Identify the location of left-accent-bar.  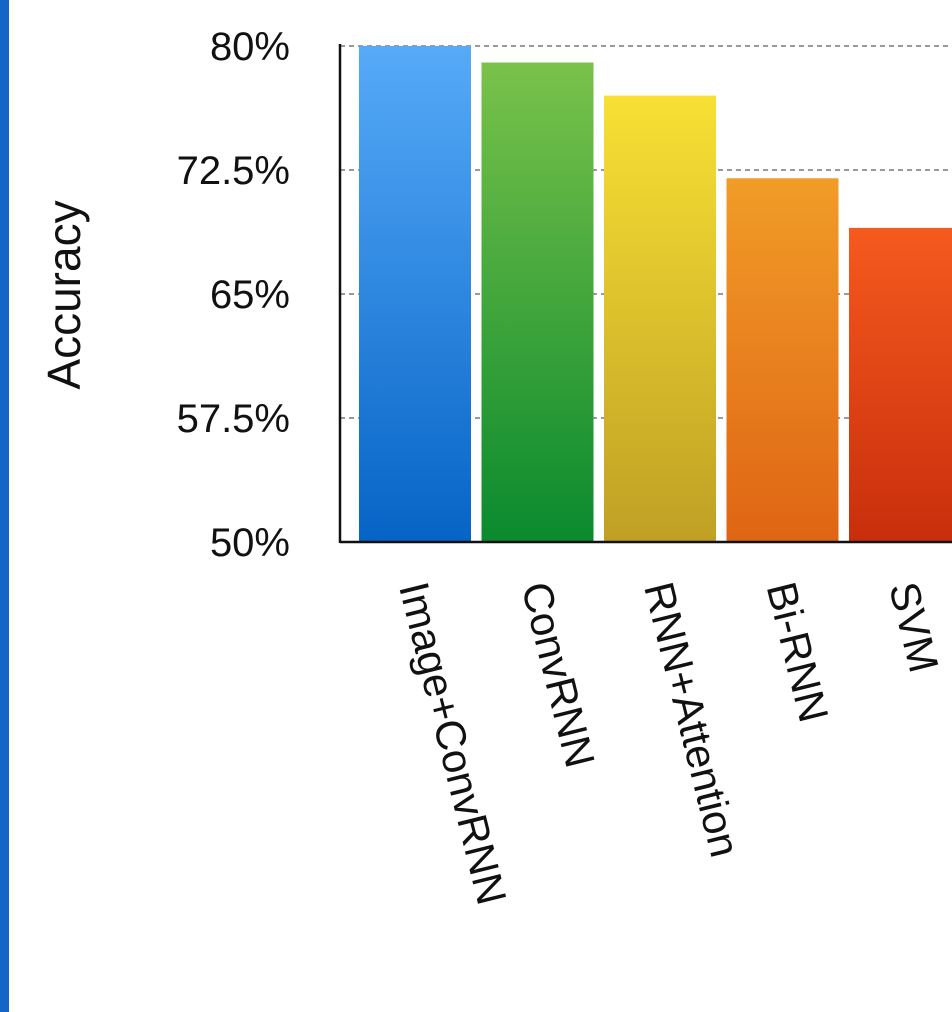
(4, 506).